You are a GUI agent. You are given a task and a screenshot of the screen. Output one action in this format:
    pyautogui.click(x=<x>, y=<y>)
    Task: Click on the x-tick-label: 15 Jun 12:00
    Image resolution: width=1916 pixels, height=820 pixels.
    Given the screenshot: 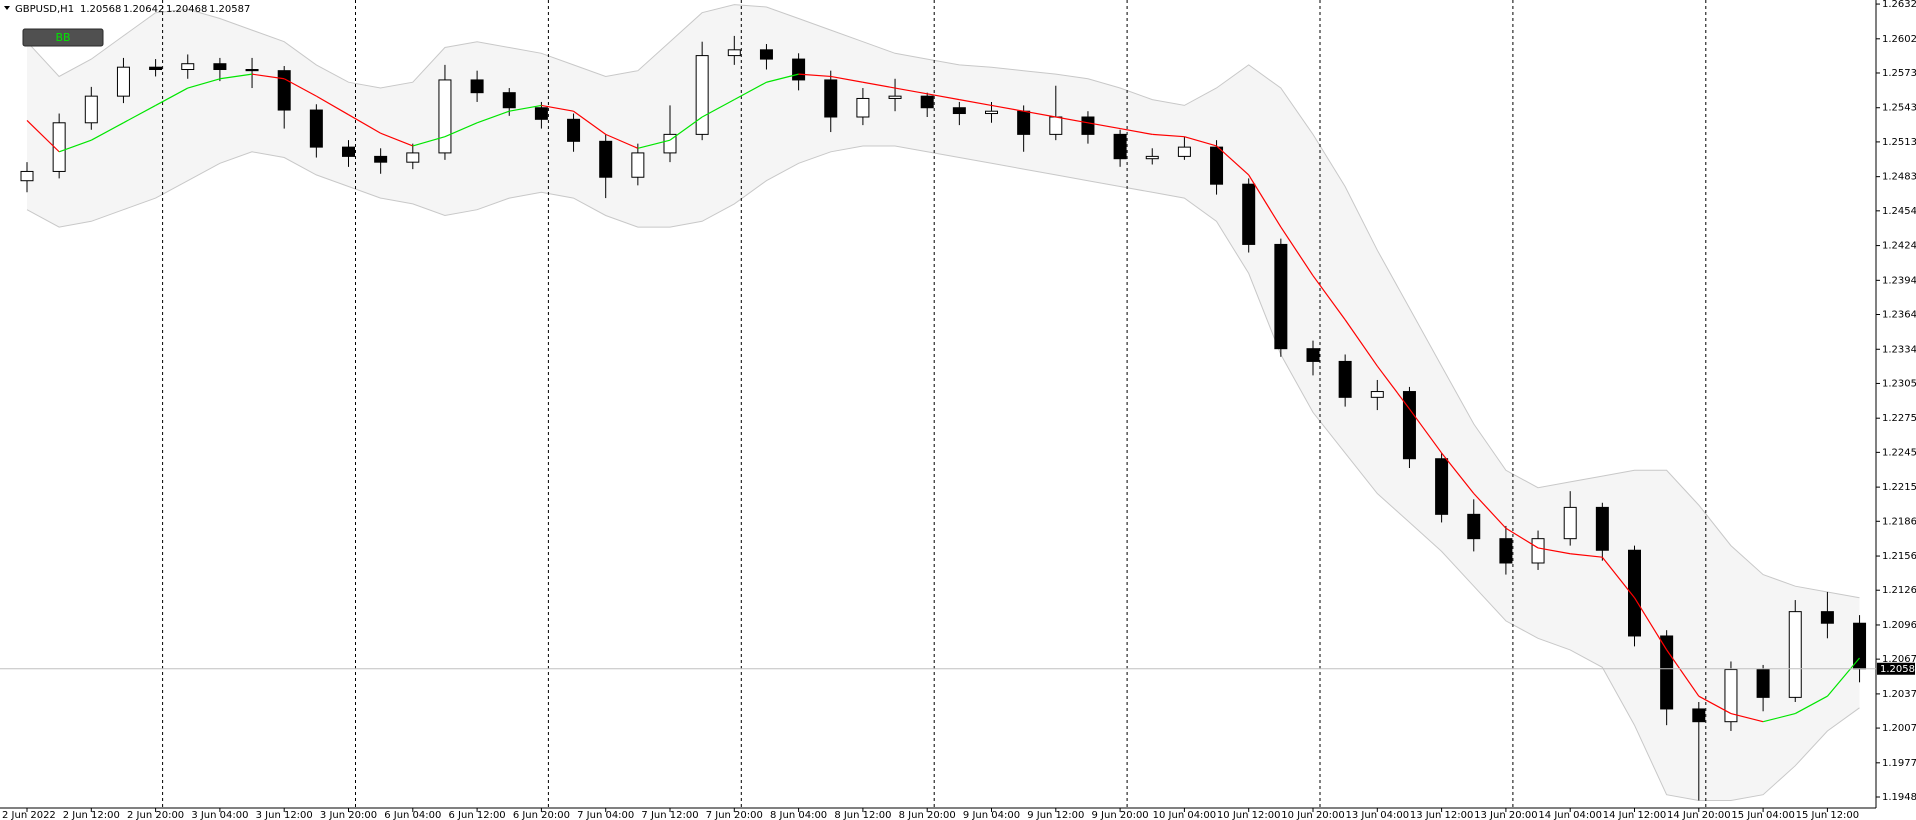 What is the action you would take?
    pyautogui.click(x=1828, y=815)
    